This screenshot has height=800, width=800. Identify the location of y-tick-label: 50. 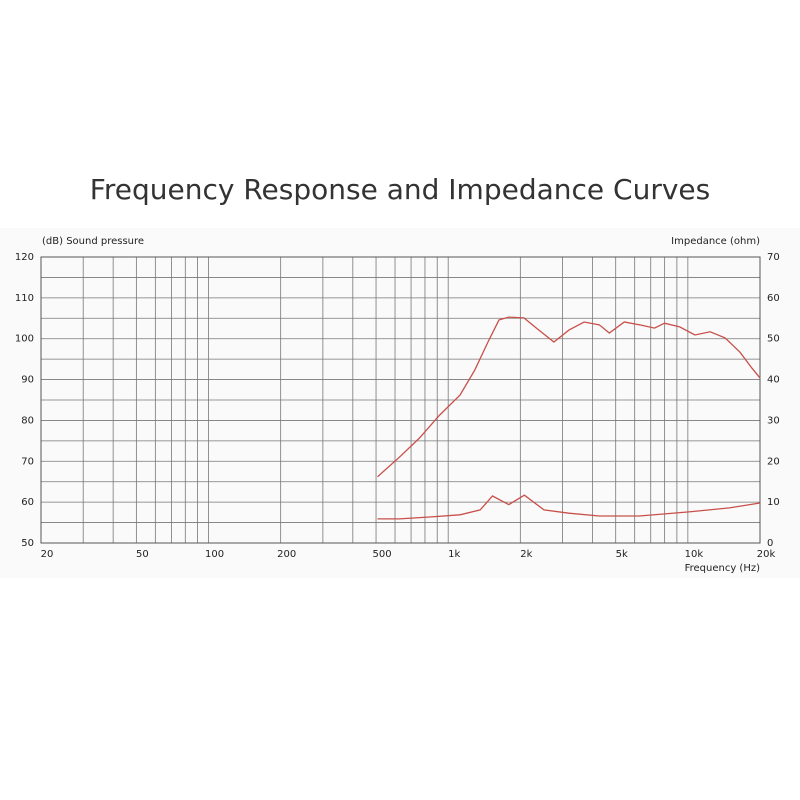
(27, 543).